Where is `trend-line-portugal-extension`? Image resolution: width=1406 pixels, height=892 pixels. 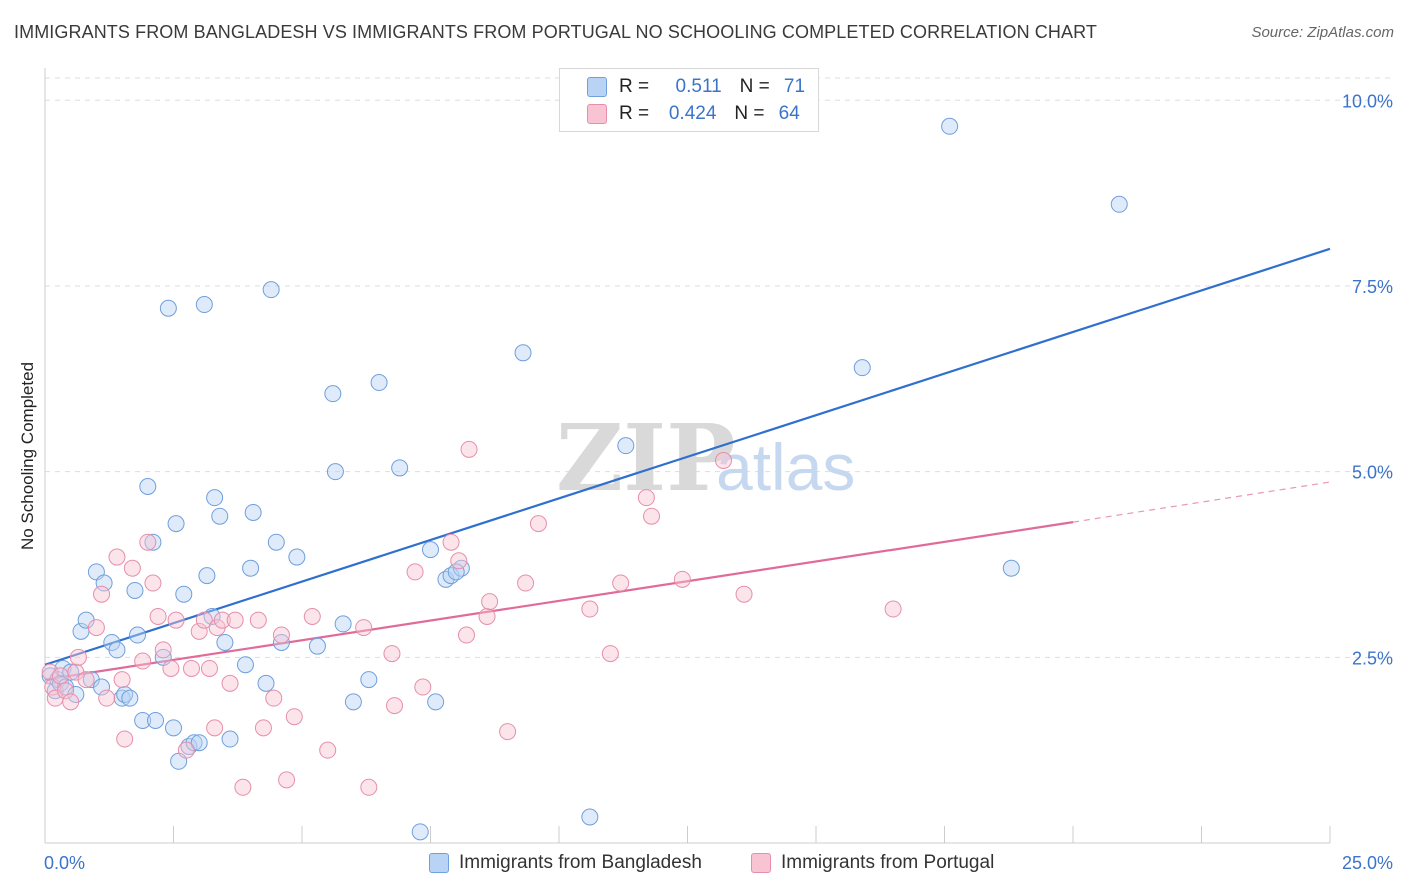 trend-line-portugal-extension is located at coordinates (1201, 502).